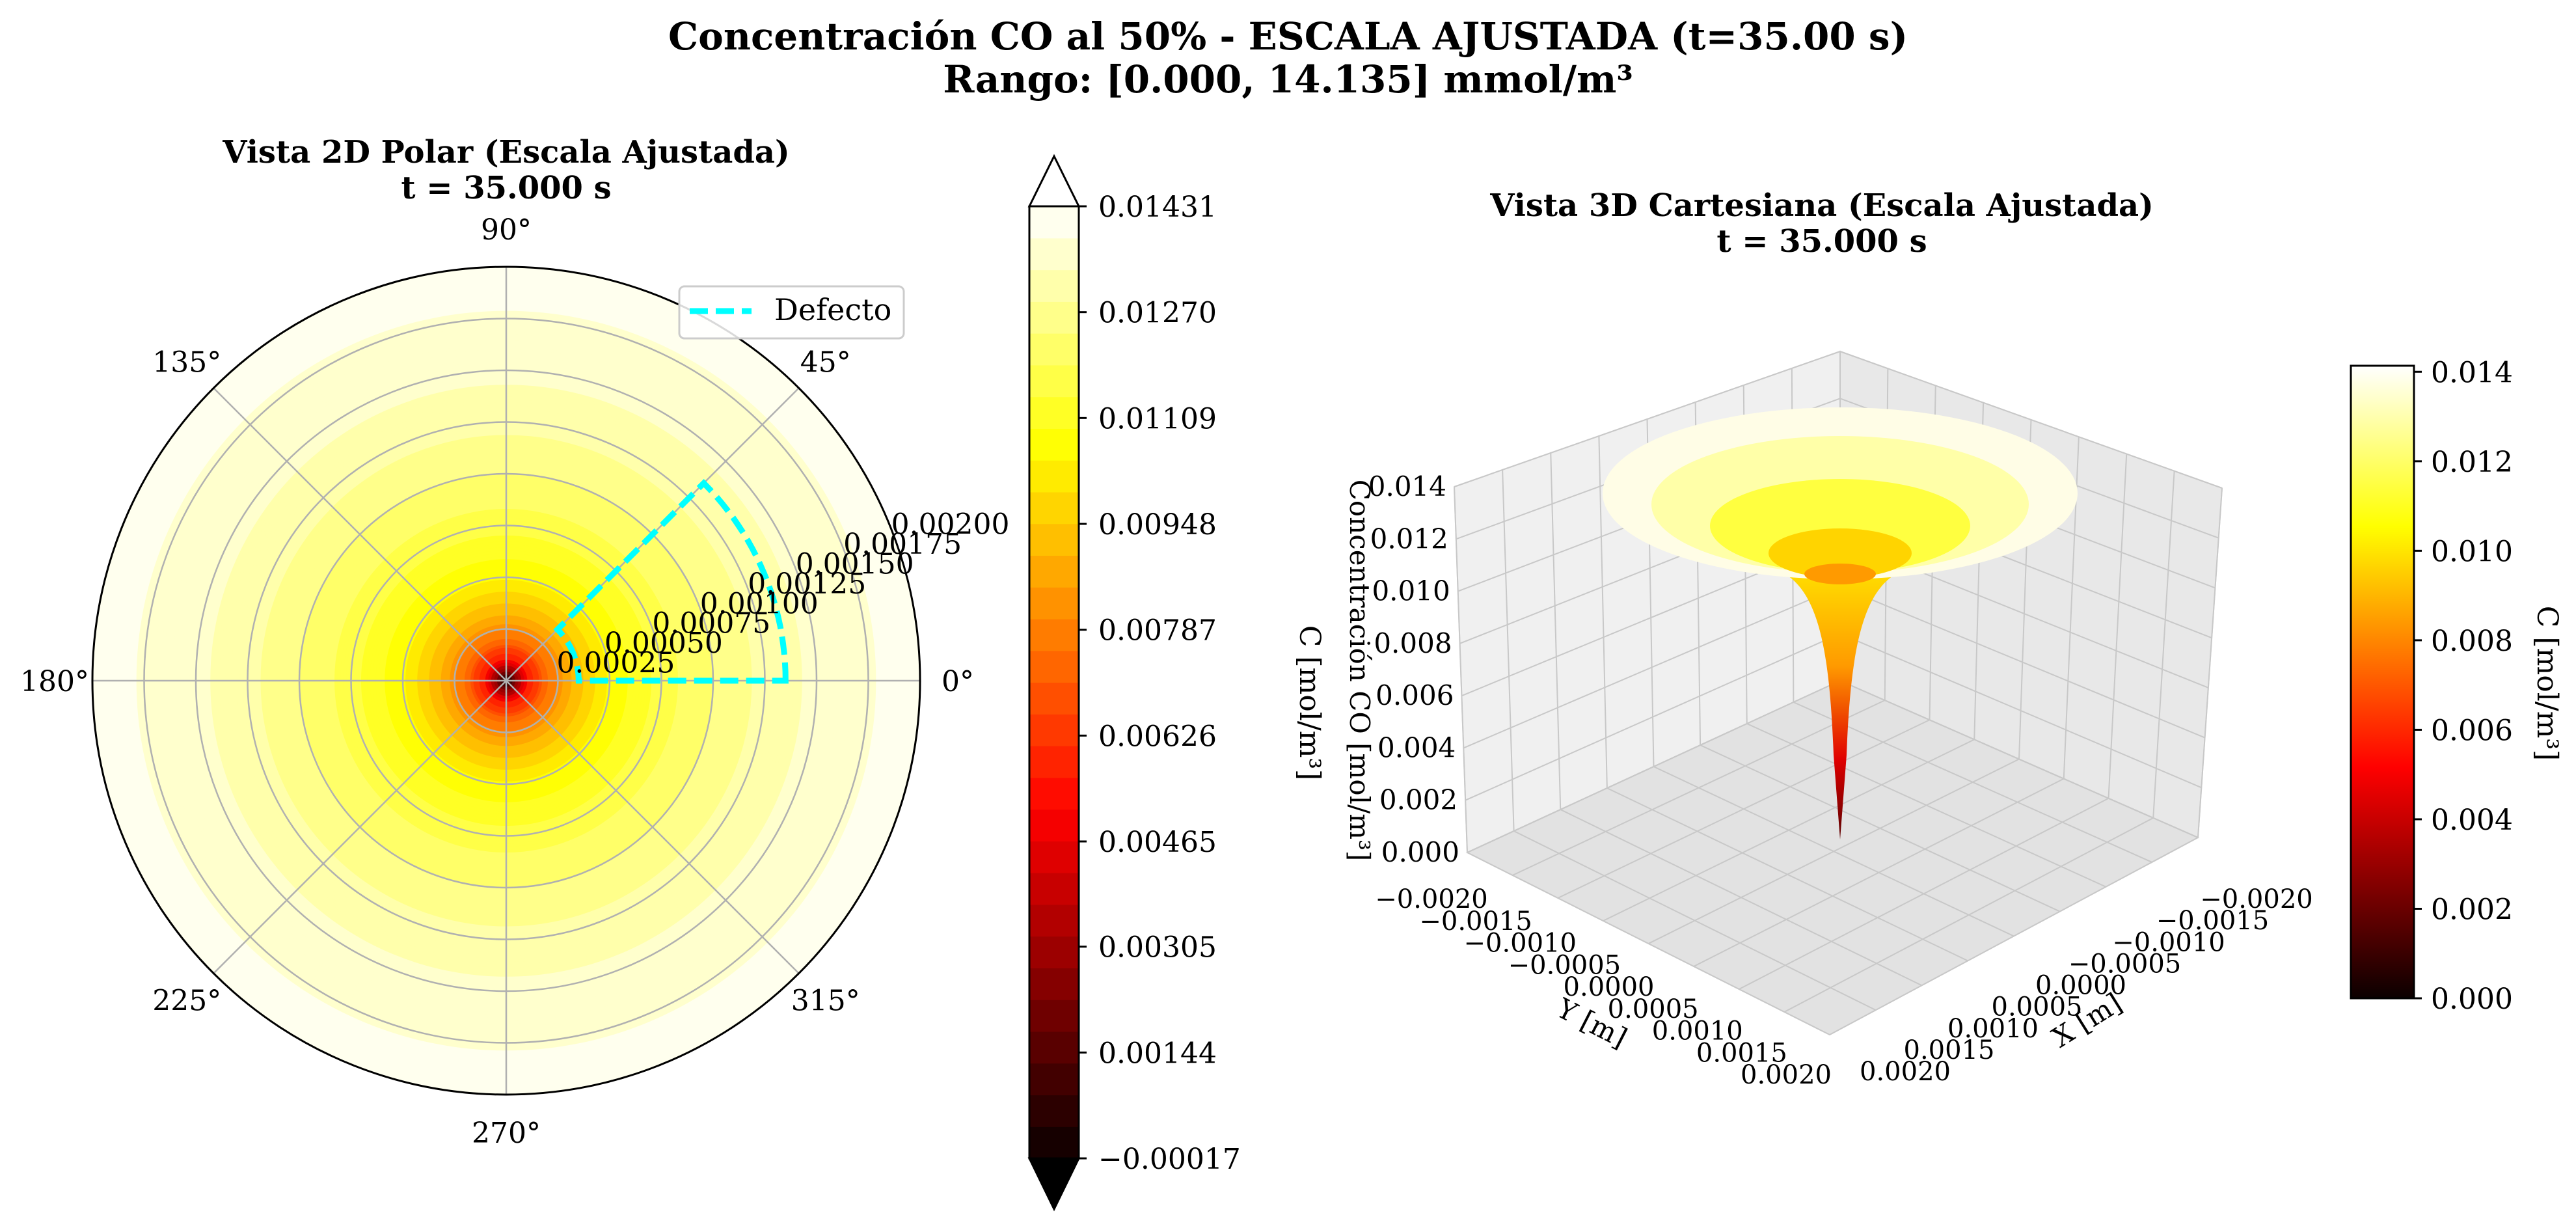 Image resolution: width=2576 pixels, height=1228 pixels. I want to click on x-tick-label: −0.0020, so click(2256, 899).